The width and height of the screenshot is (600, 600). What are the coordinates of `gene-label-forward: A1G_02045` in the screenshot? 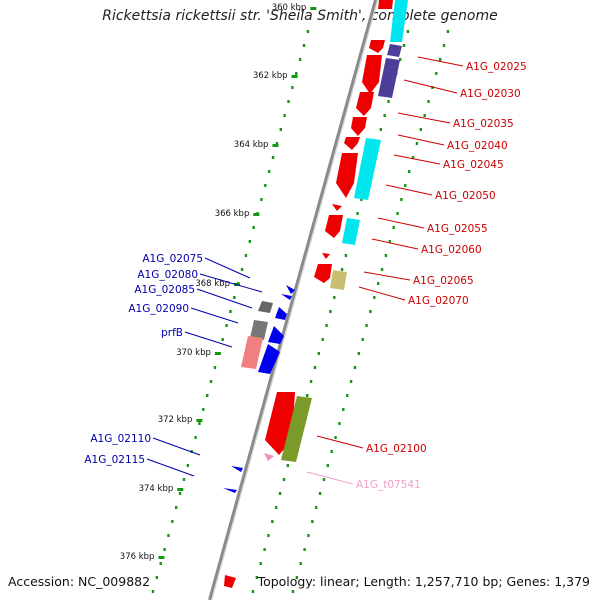 It's located at (473, 165).